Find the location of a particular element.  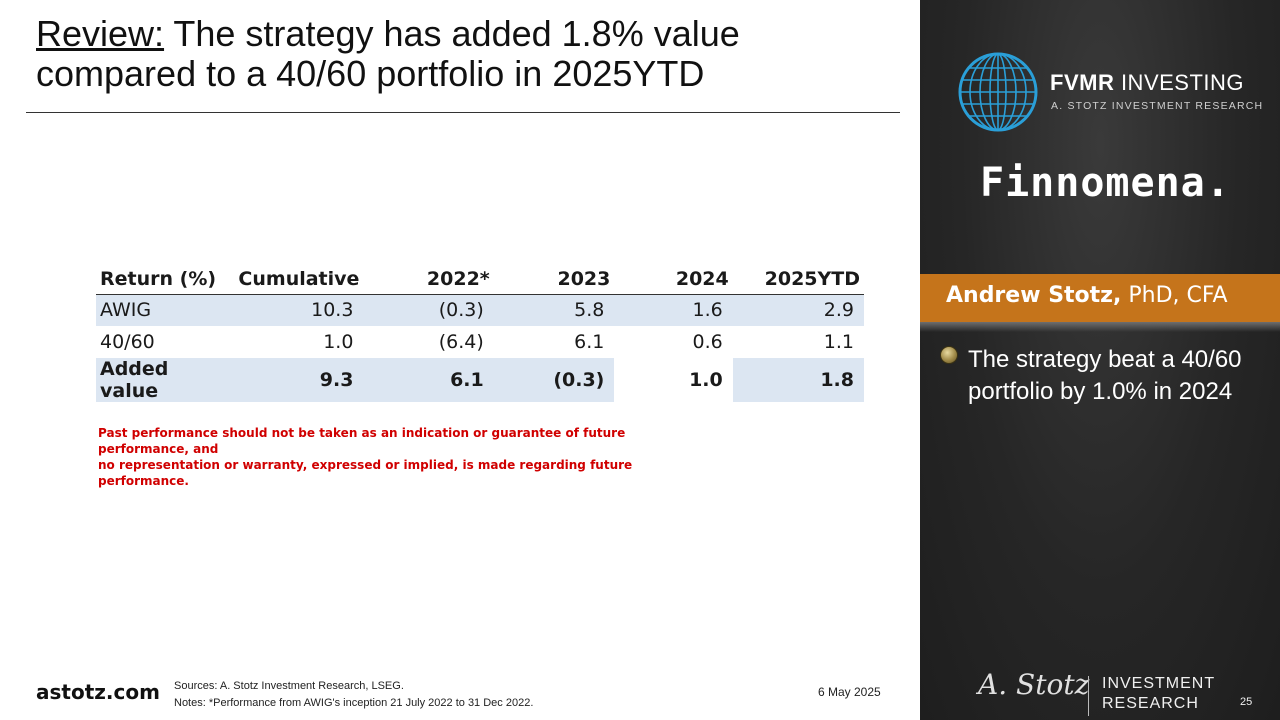

globe-icon is located at coordinates (998, 92).